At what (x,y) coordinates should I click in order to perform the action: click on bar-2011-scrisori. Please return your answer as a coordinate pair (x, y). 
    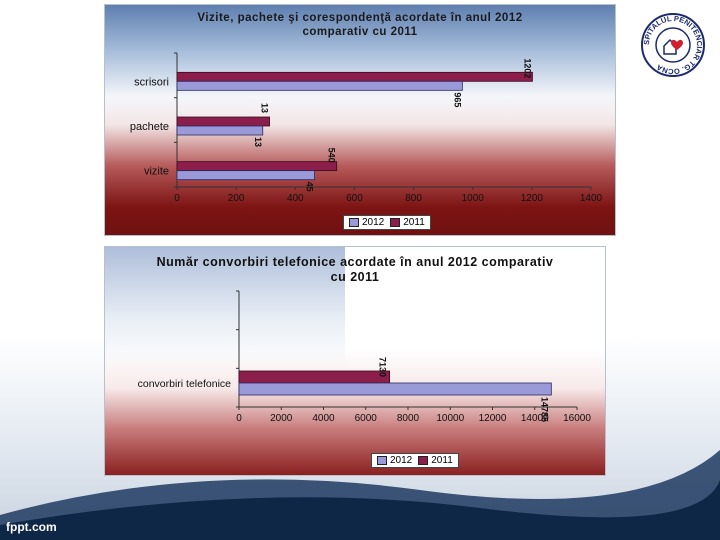
    Looking at the image, I should click on (354, 76).